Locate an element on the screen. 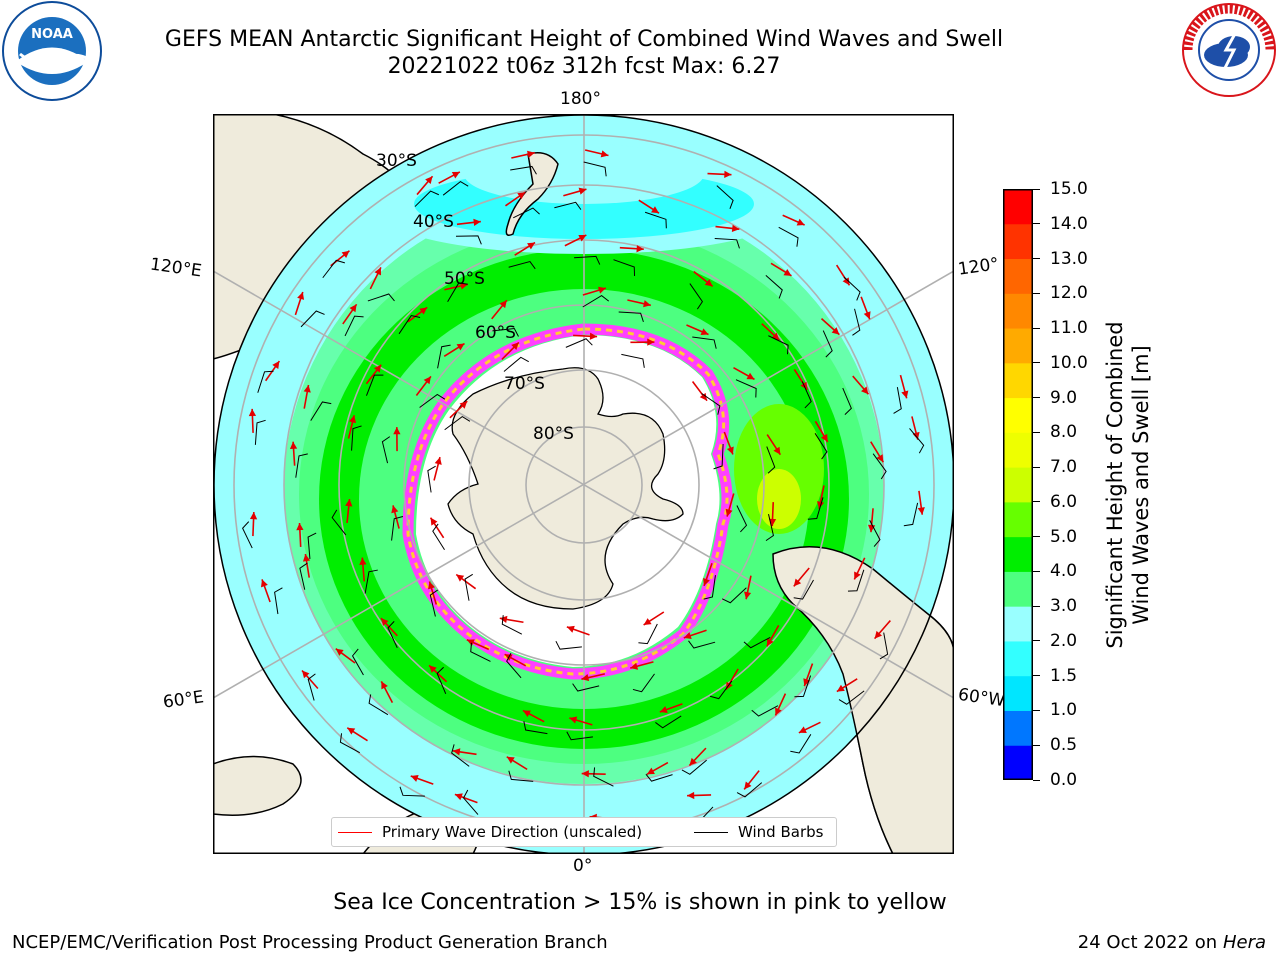 The height and width of the screenshot is (960, 1280). chart-subtitle: 20221022 t06z 312h fcst Max: 6.27 is located at coordinates (584, 66).